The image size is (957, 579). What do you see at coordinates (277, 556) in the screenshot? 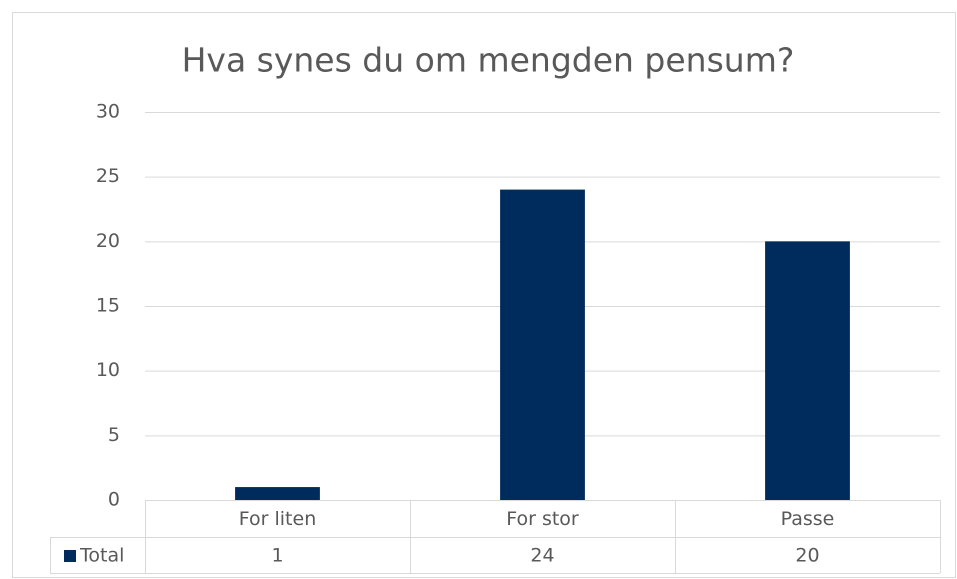
I see `table-value: 1` at bounding box center [277, 556].